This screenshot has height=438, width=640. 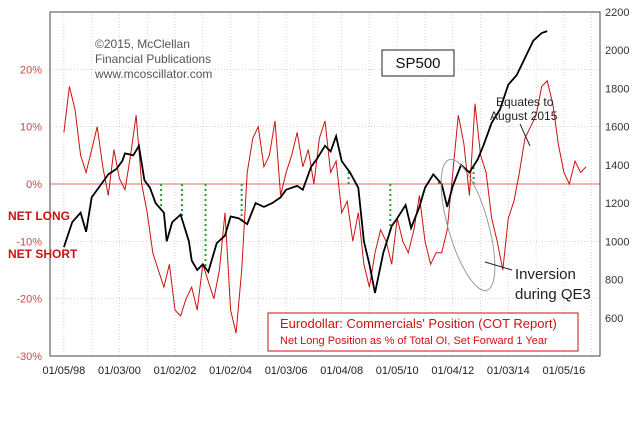 What do you see at coordinates (63, 371) in the screenshot?
I see `x-tick-label: 01/05/98` at bounding box center [63, 371].